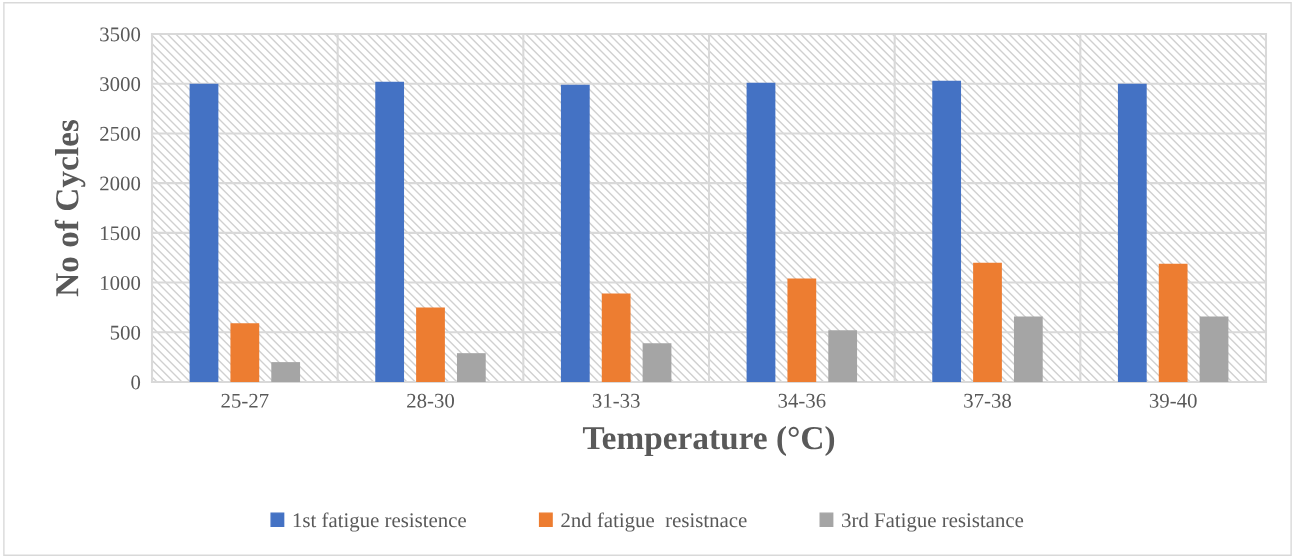  What do you see at coordinates (245, 400) in the screenshot?
I see `x-tick-label: 25-27` at bounding box center [245, 400].